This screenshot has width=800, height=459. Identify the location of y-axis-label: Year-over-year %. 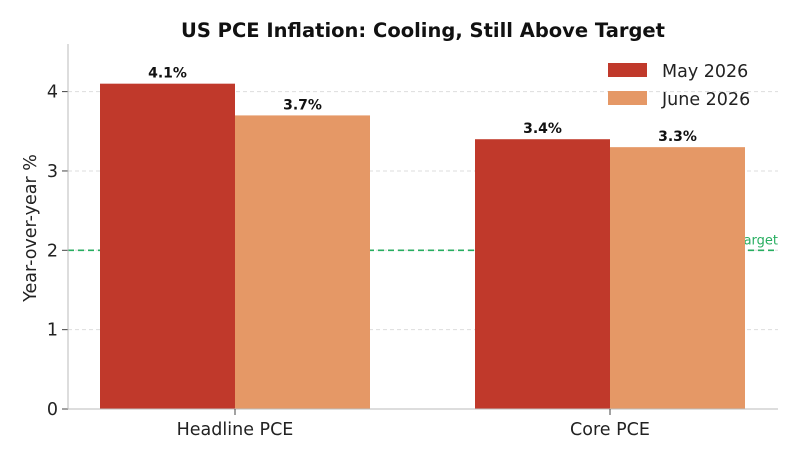
(31, 228).